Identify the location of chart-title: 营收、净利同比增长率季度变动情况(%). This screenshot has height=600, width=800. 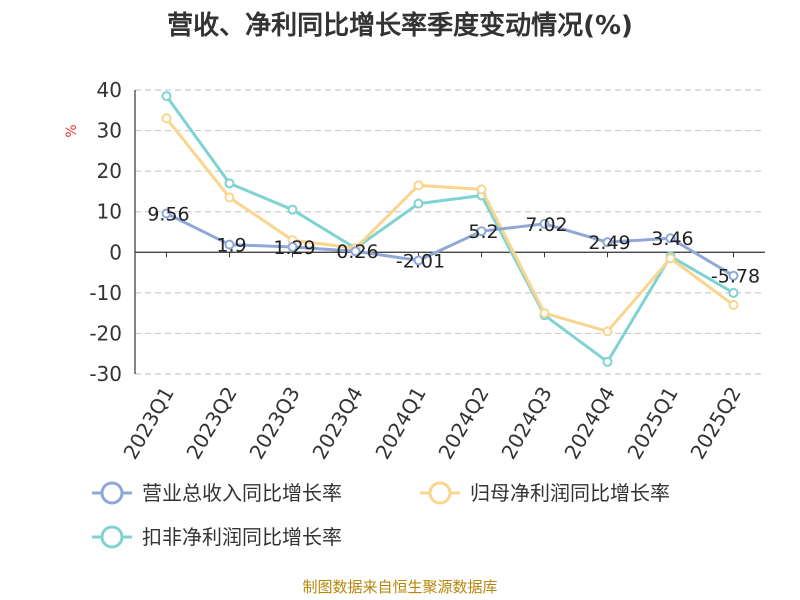
(400, 25).